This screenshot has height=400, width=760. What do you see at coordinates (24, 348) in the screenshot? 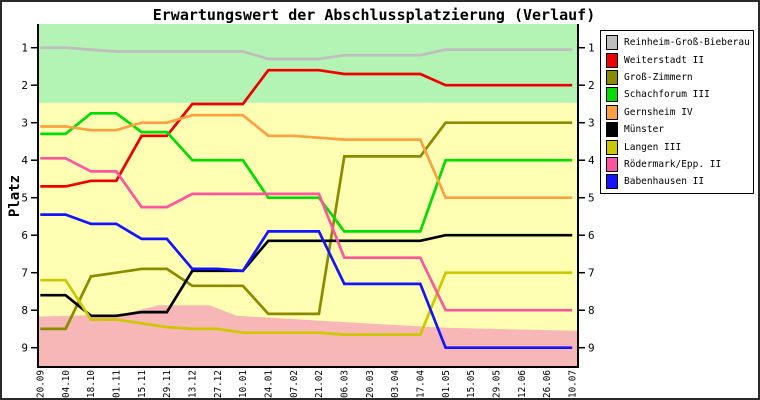
I see `y-tick-label-left: 9` at bounding box center [24, 348].